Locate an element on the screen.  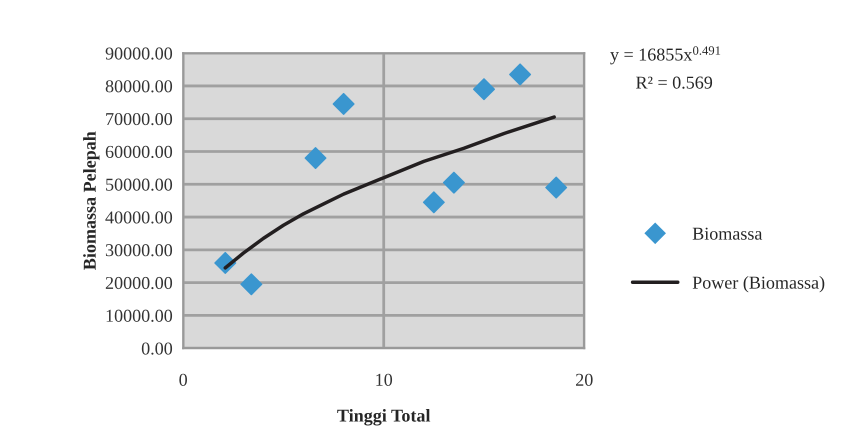
y-tick-label: 0.00 is located at coordinates (157, 348).